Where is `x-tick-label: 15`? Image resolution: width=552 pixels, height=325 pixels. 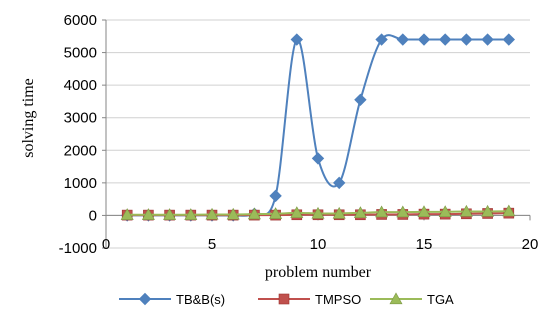
x-tick-label: 15 is located at coordinates (424, 244).